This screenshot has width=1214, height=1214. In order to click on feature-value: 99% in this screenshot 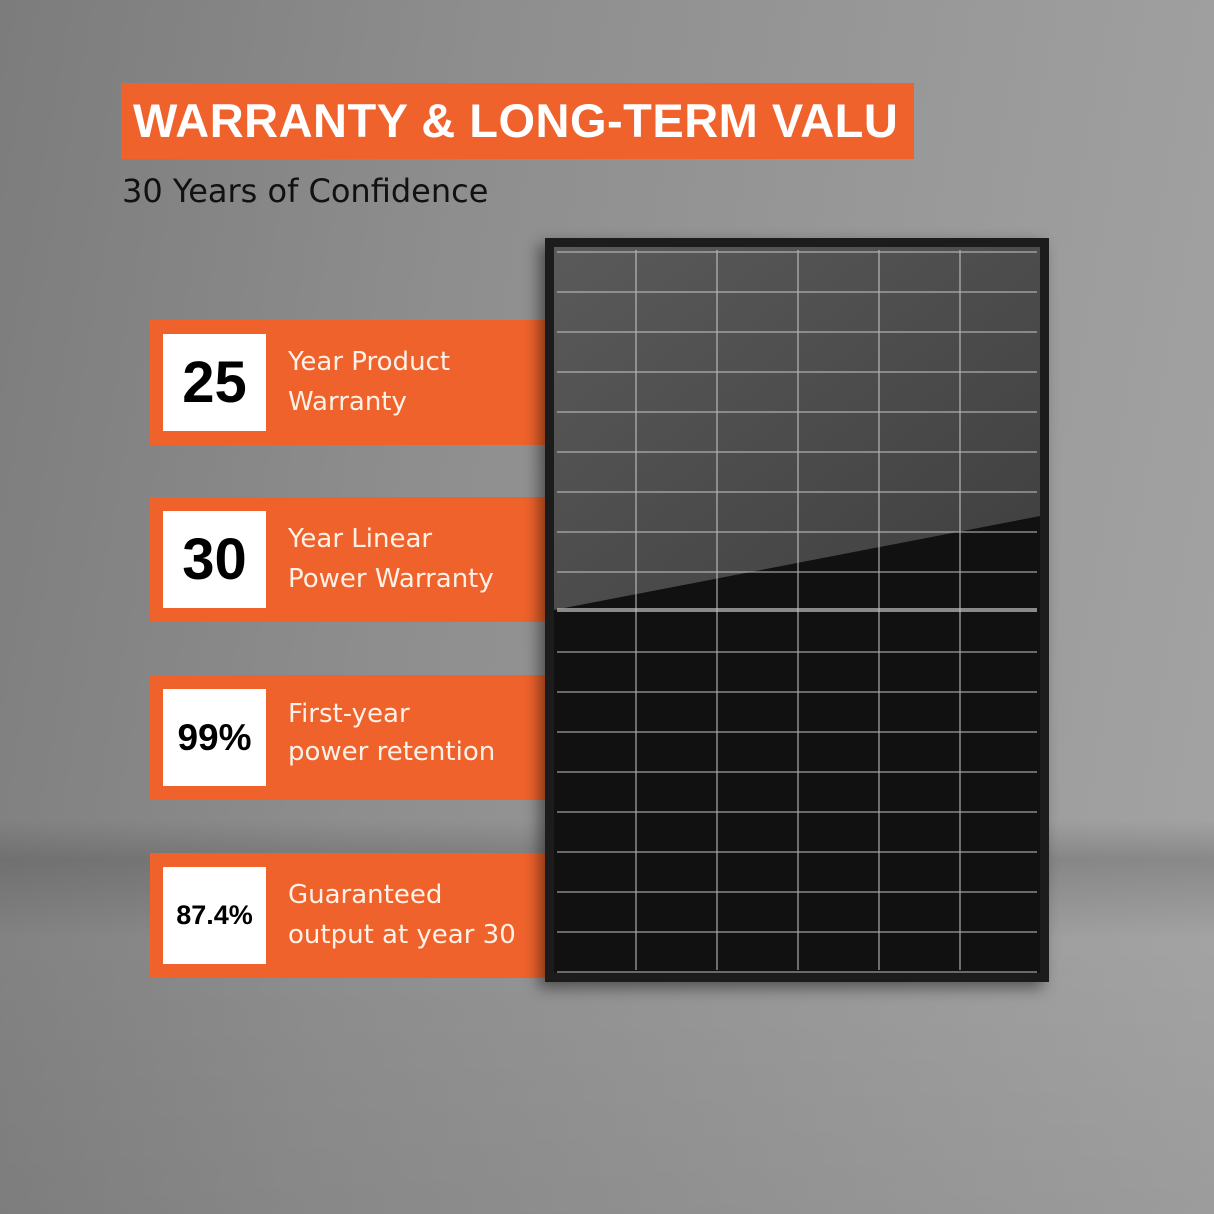, I will do `click(214, 737)`.